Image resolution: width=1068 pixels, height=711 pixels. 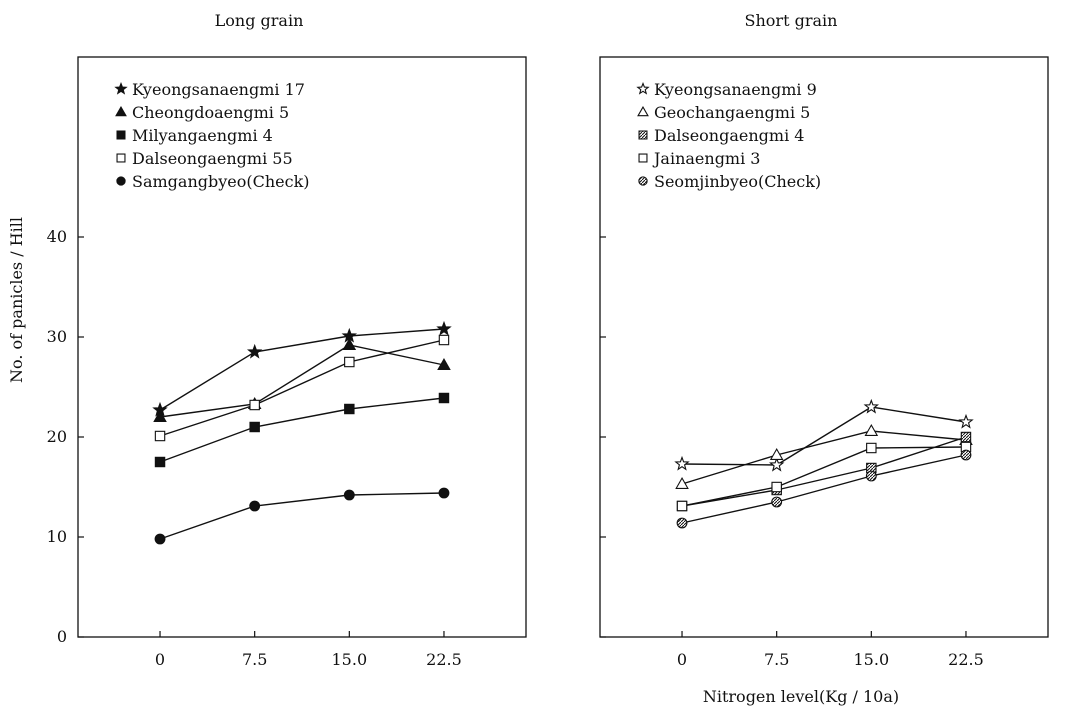 I want to click on y-axis-label: No. of panicles / Hill, so click(x=16, y=300).